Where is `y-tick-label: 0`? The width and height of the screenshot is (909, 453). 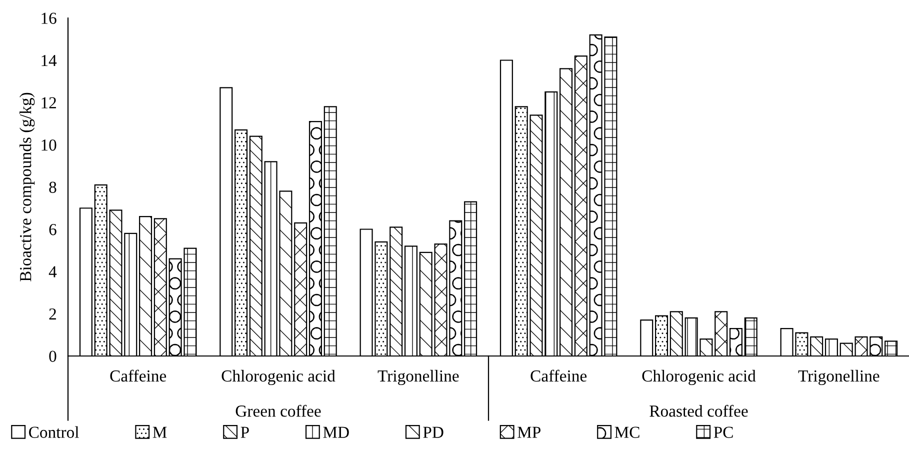
y-tick-label: 0 is located at coordinates (52, 356).